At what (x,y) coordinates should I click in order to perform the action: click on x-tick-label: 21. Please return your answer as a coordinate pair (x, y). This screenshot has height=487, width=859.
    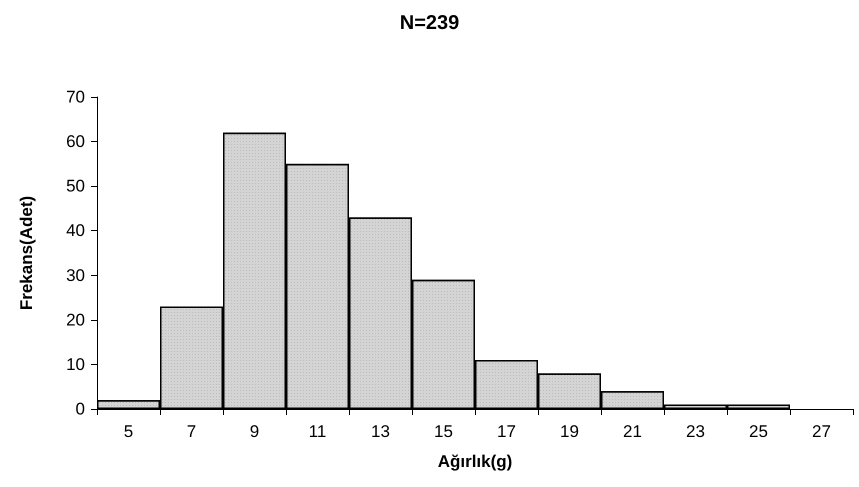
    Looking at the image, I should click on (632, 431).